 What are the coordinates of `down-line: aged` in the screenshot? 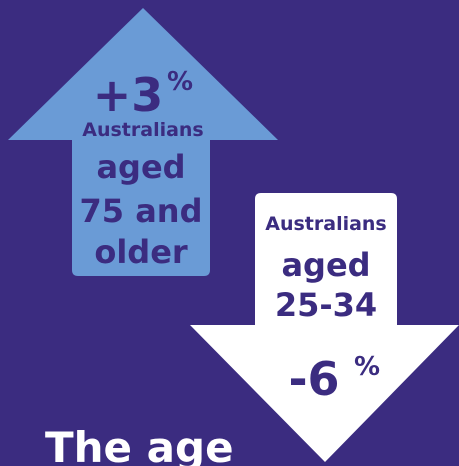 It's located at (325, 265).